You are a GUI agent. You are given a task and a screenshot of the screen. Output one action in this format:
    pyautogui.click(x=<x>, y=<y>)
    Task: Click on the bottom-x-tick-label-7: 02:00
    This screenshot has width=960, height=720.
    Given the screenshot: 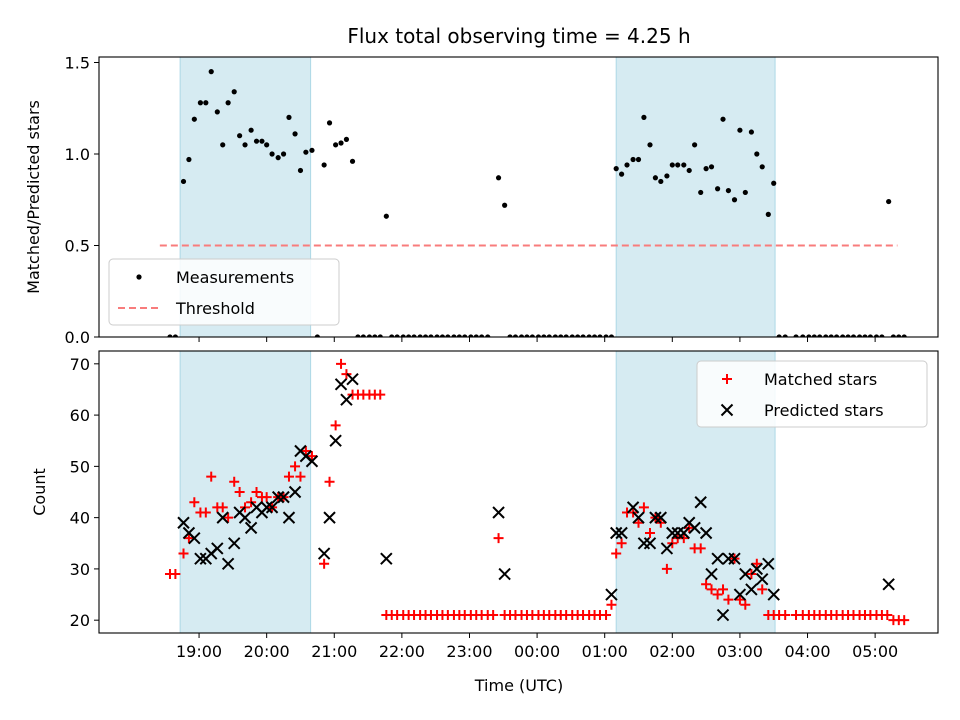 What is the action you would take?
    pyautogui.click(x=672, y=651)
    